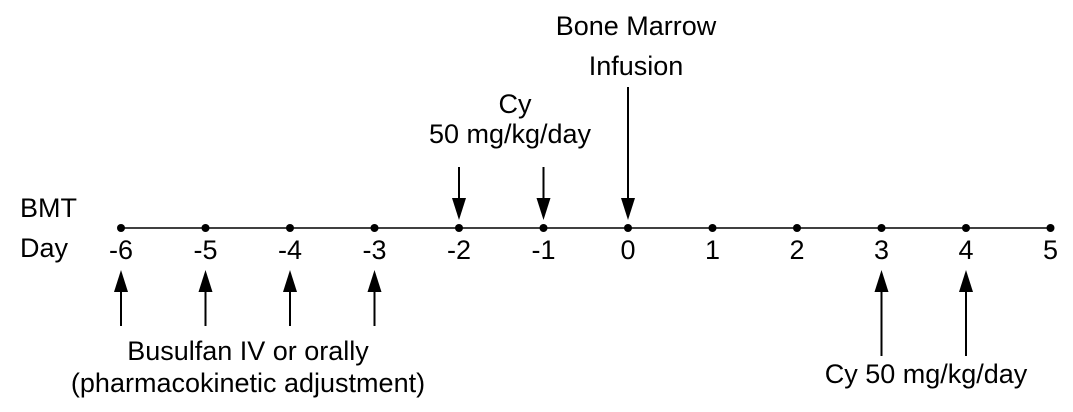 The width and height of the screenshot is (1073, 412). What do you see at coordinates (290, 250) in the screenshot?
I see `day-label: -4` at bounding box center [290, 250].